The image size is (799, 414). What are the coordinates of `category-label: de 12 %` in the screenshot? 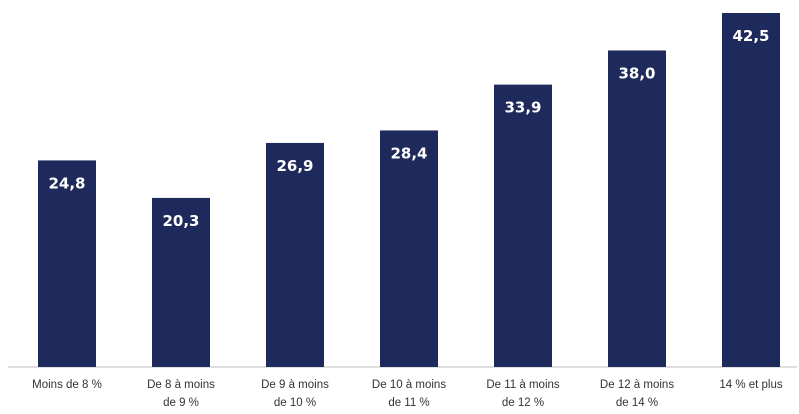 It's located at (523, 403).